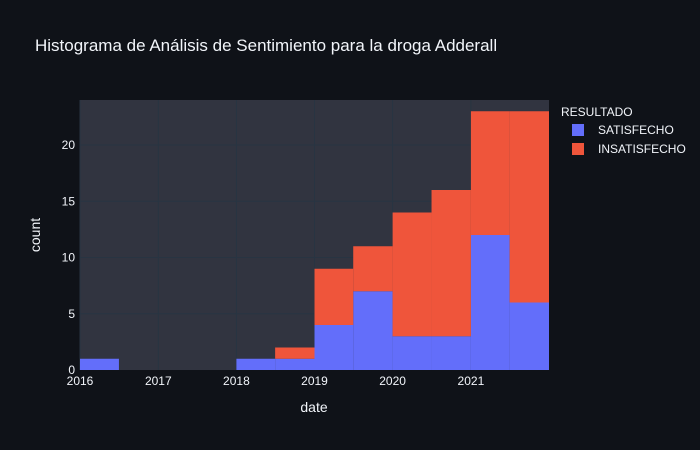 This screenshot has width=700, height=450. Describe the element at coordinates (71, 314) in the screenshot. I see `y-tick-label: 5` at that location.